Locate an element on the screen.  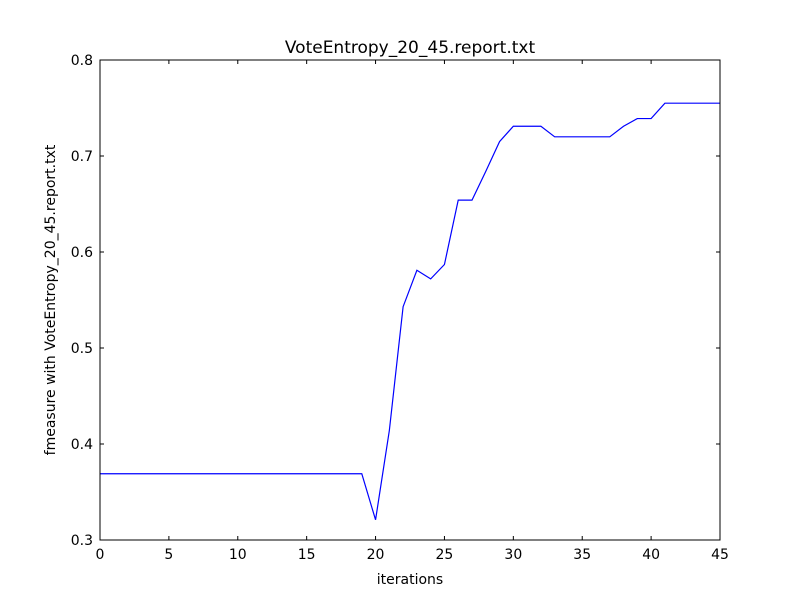
x-axis-label: iterations is located at coordinates (410, 580).